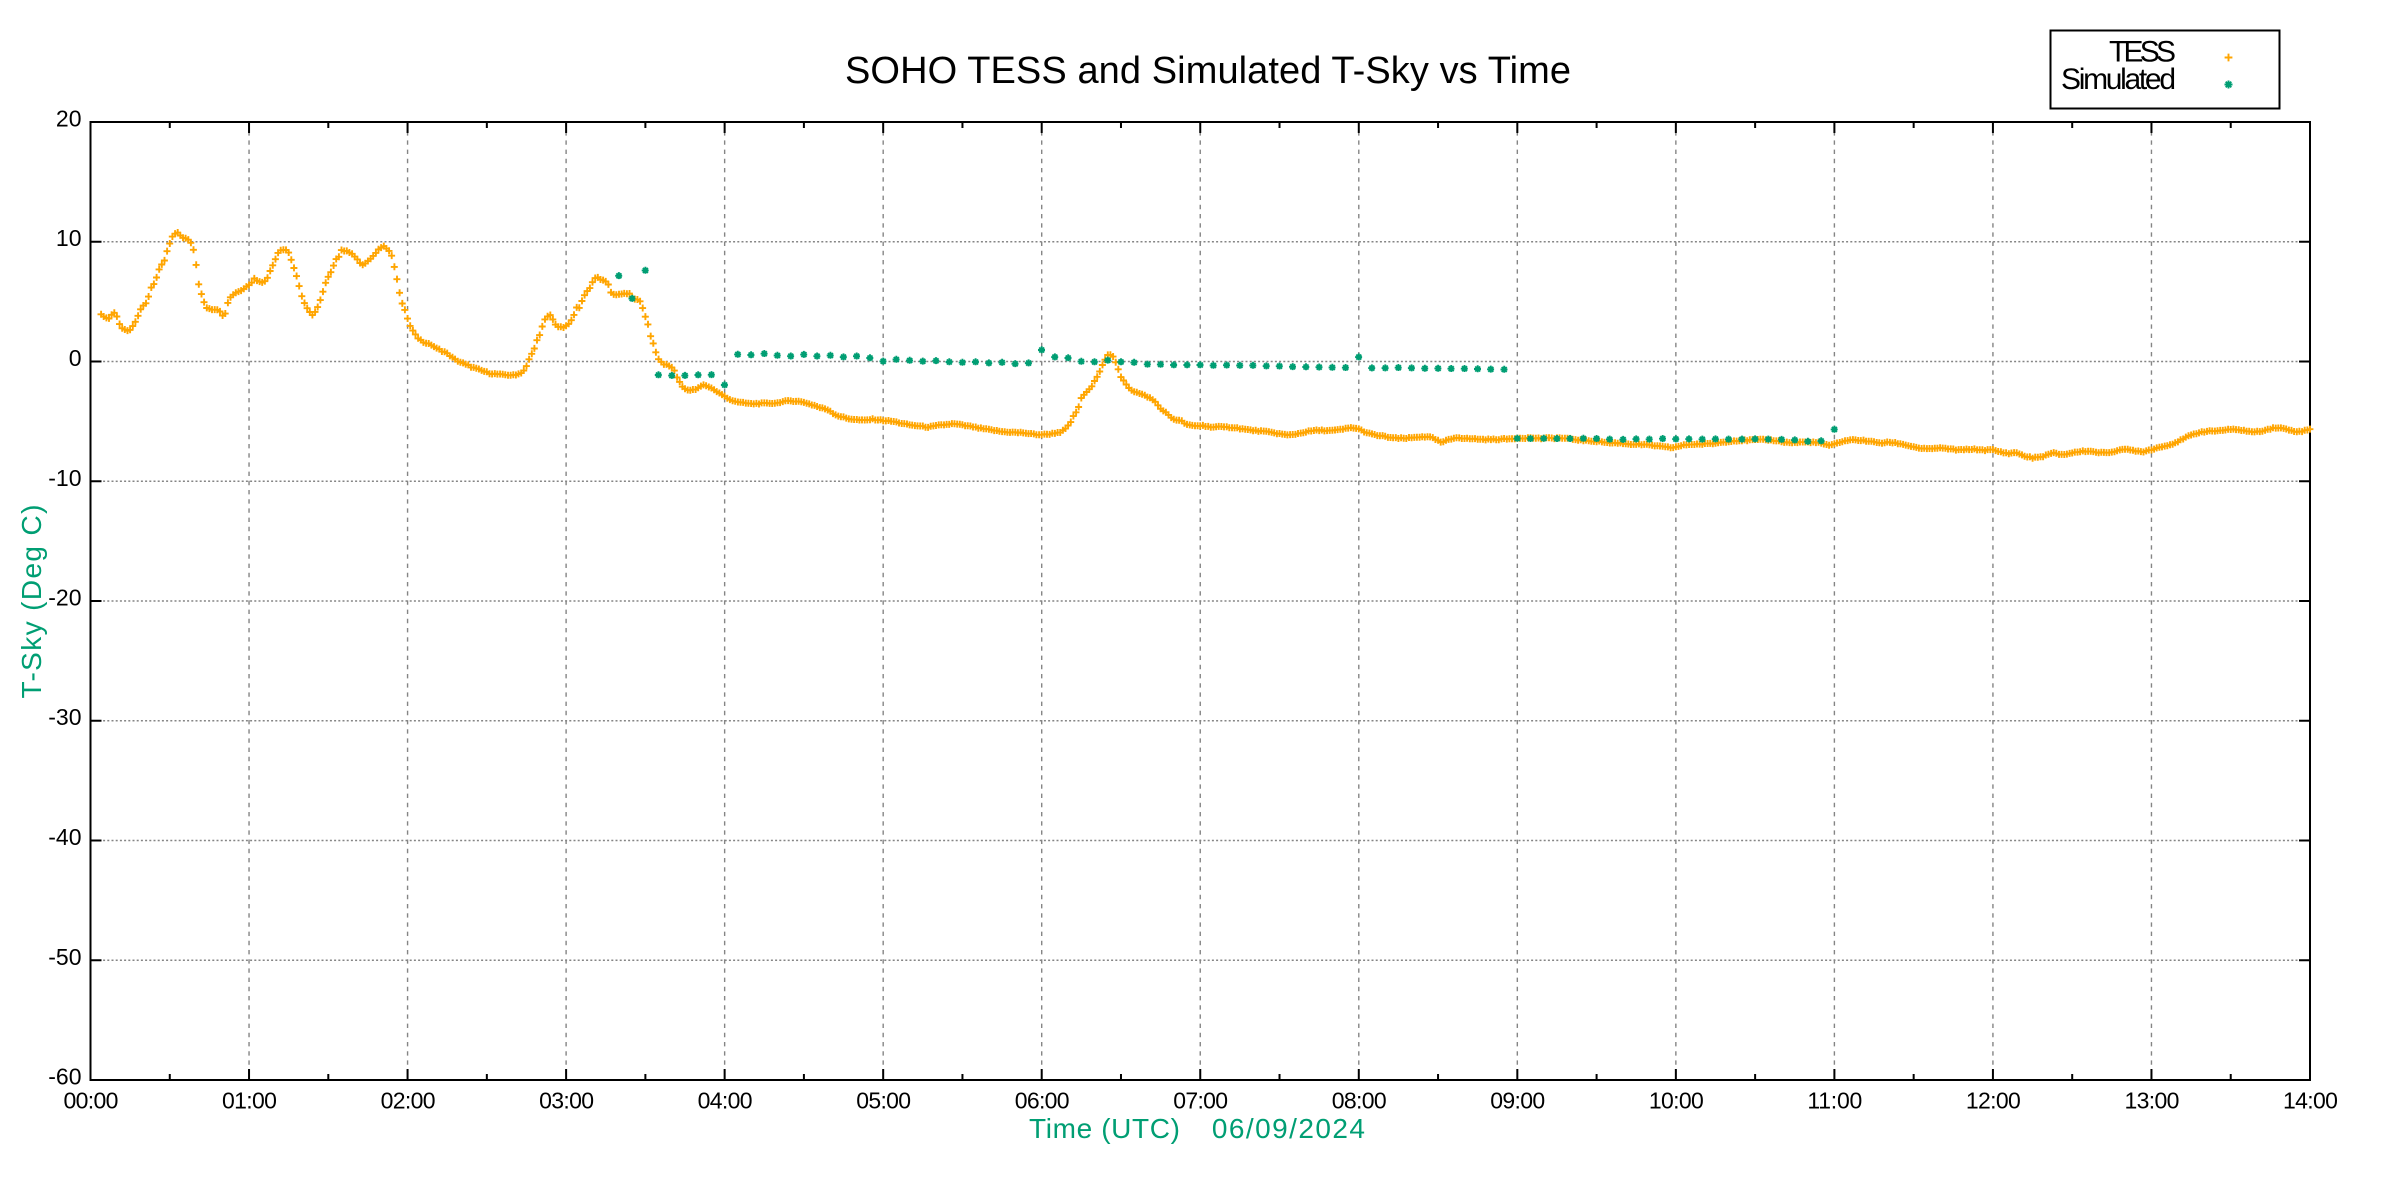 The image size is (2400, 1200). Describe the element at coordinates (1359, 1101) in the screenshot. I see `svg-text: 08:00` at that location.